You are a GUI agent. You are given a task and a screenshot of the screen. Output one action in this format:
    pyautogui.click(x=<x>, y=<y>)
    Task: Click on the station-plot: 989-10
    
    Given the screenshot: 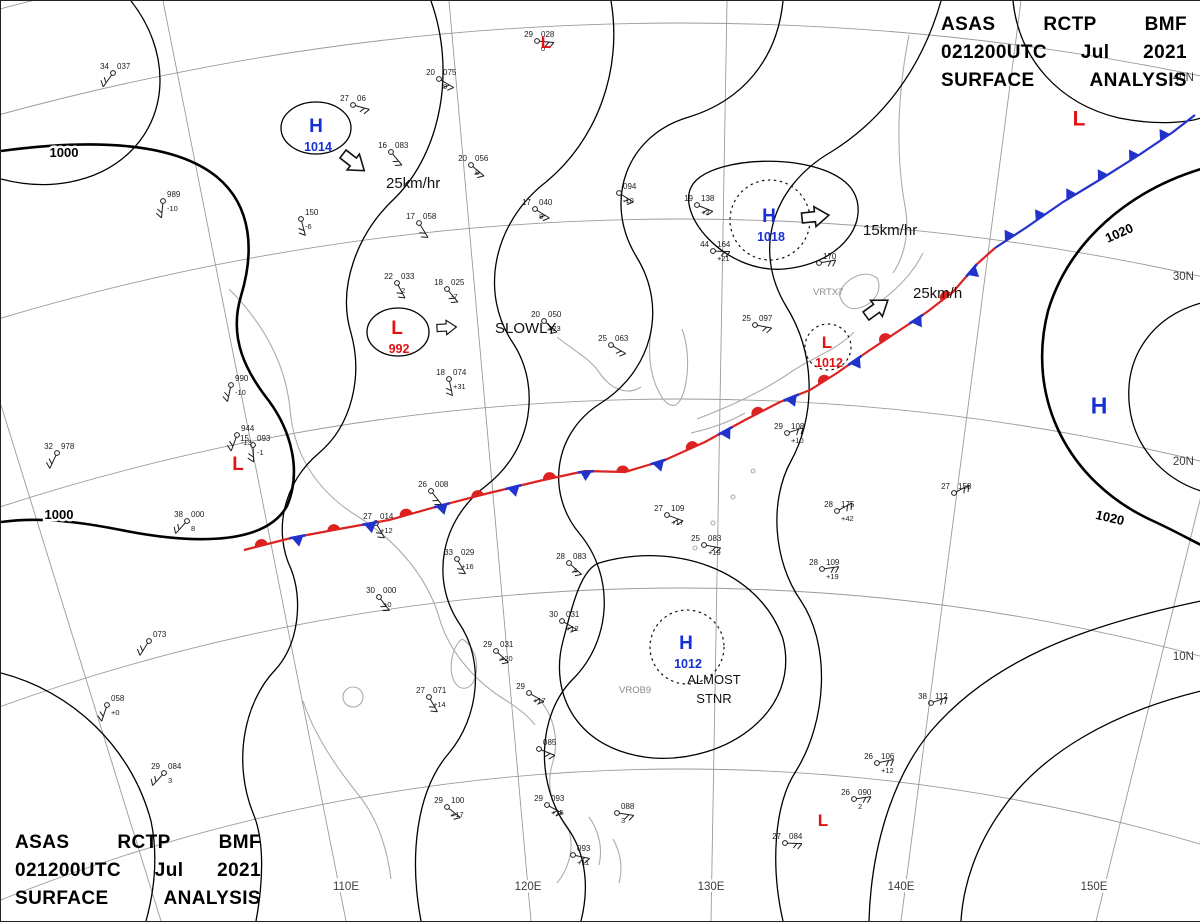 What is the action you would take?
    pyautogui.click(x=168, y=204)
    